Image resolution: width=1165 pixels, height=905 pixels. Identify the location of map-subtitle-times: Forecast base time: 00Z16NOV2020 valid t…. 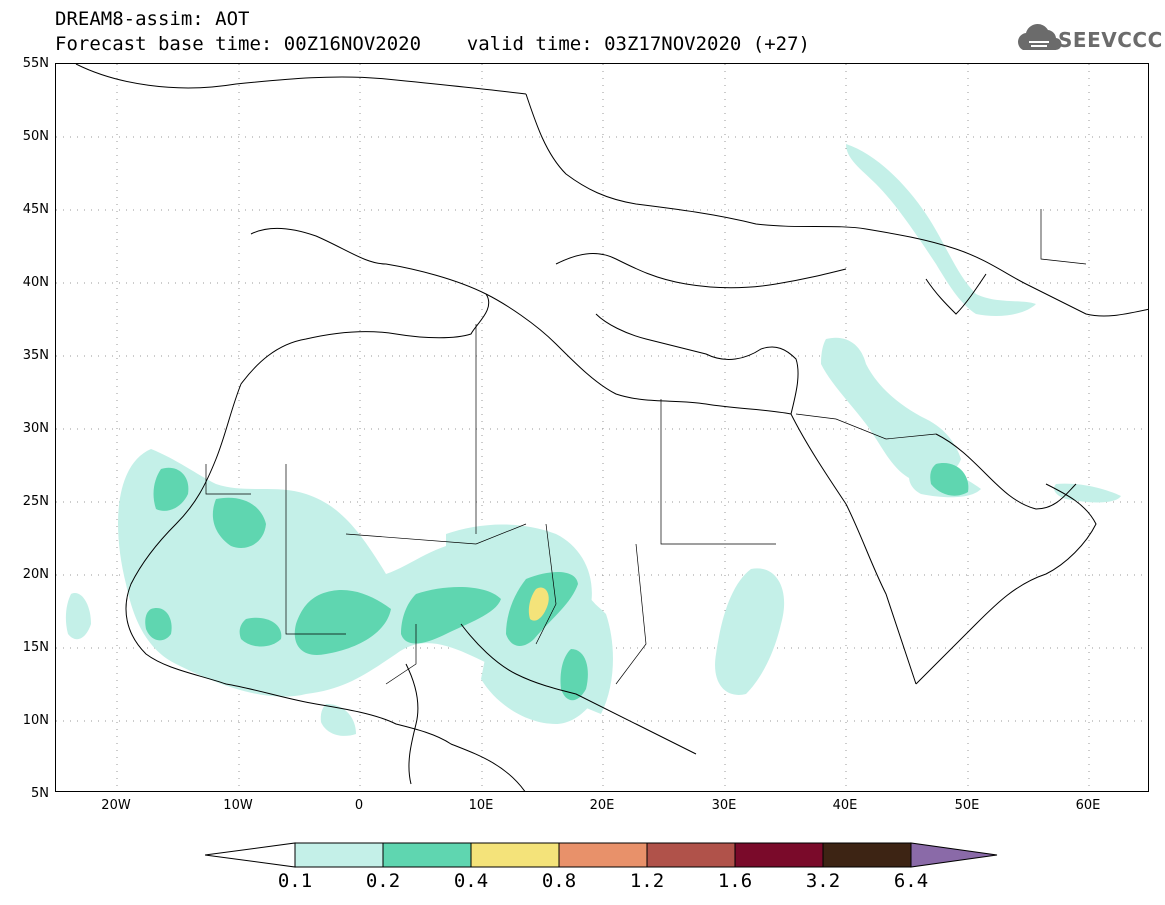
(432, 44).